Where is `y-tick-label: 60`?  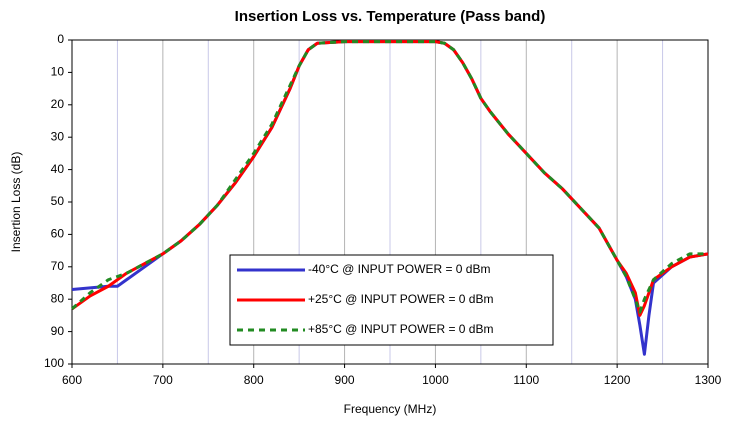 y-tick-label: 60 is located at coordinates (58, 234).